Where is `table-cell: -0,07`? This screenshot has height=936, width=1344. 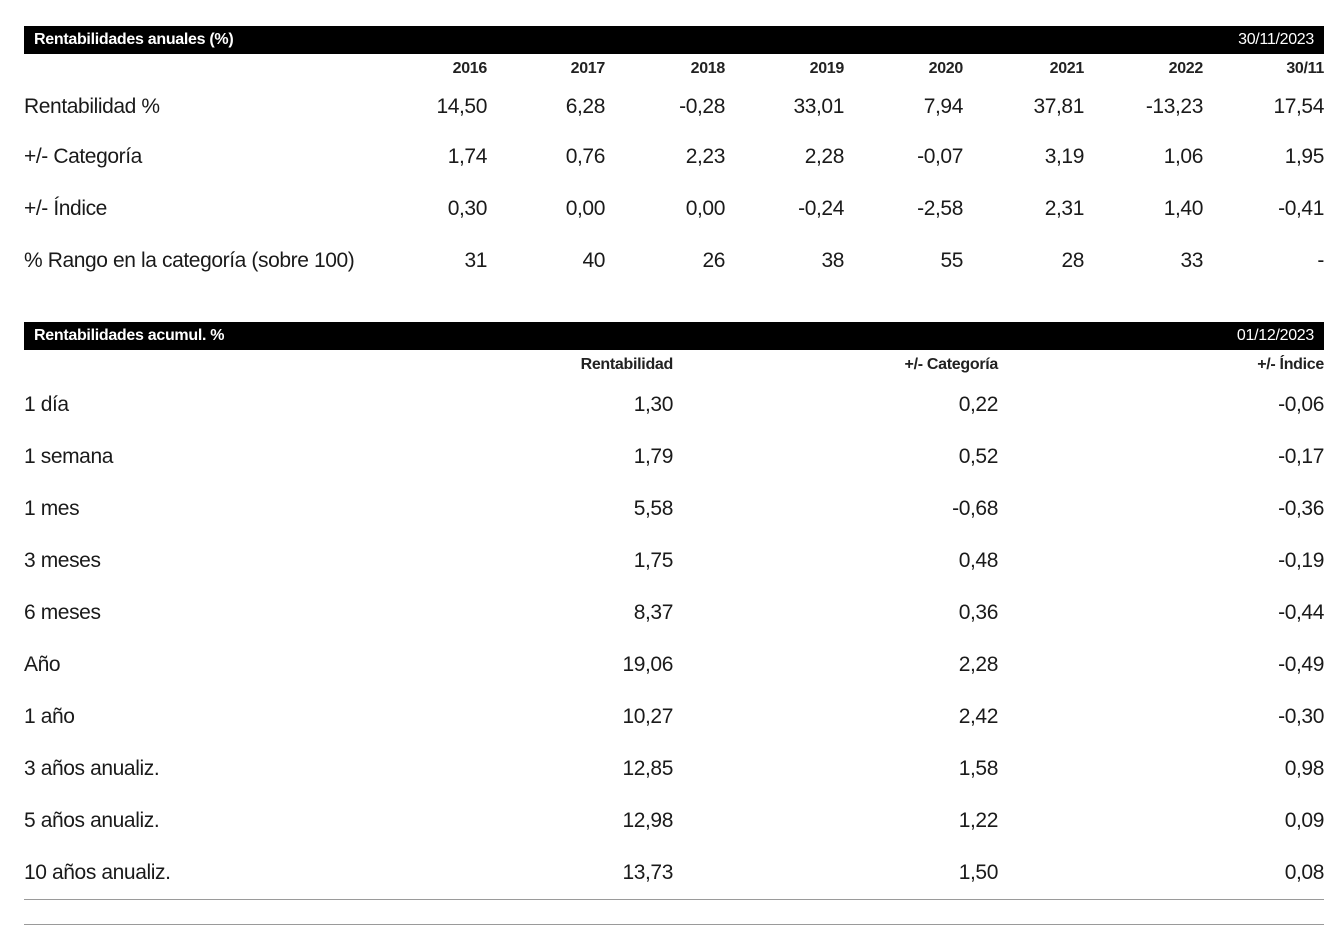 table-cell: -0,07 is located at coordinates (940, 156).